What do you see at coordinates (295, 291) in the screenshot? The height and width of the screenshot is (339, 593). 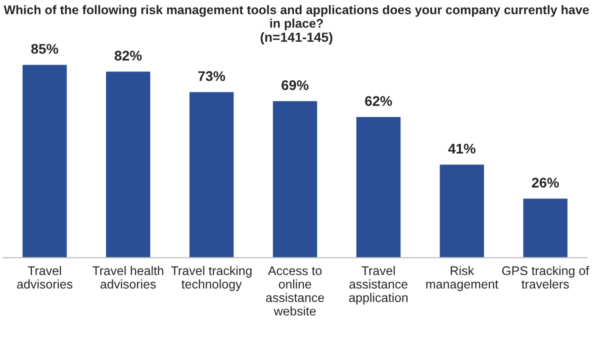 I see `x-tick-label: Access to online assistance website` at bounding box center [295, 291].